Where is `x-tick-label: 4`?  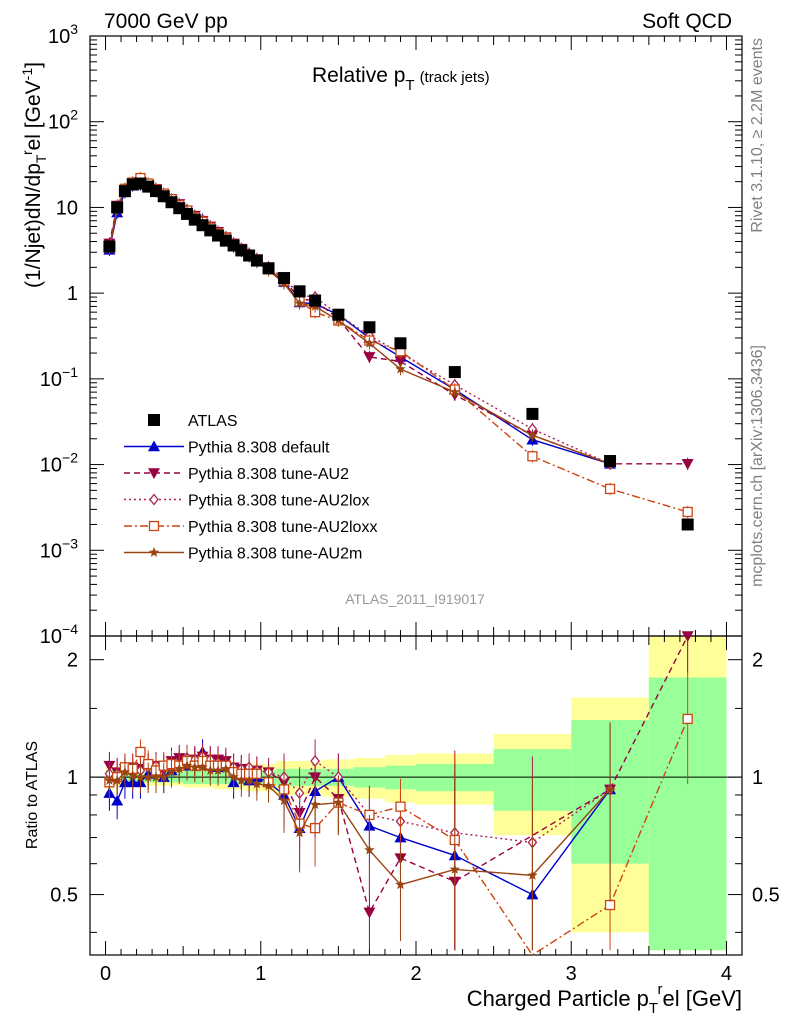 x-tick-label: 4 is located at coordinates (726, 974).